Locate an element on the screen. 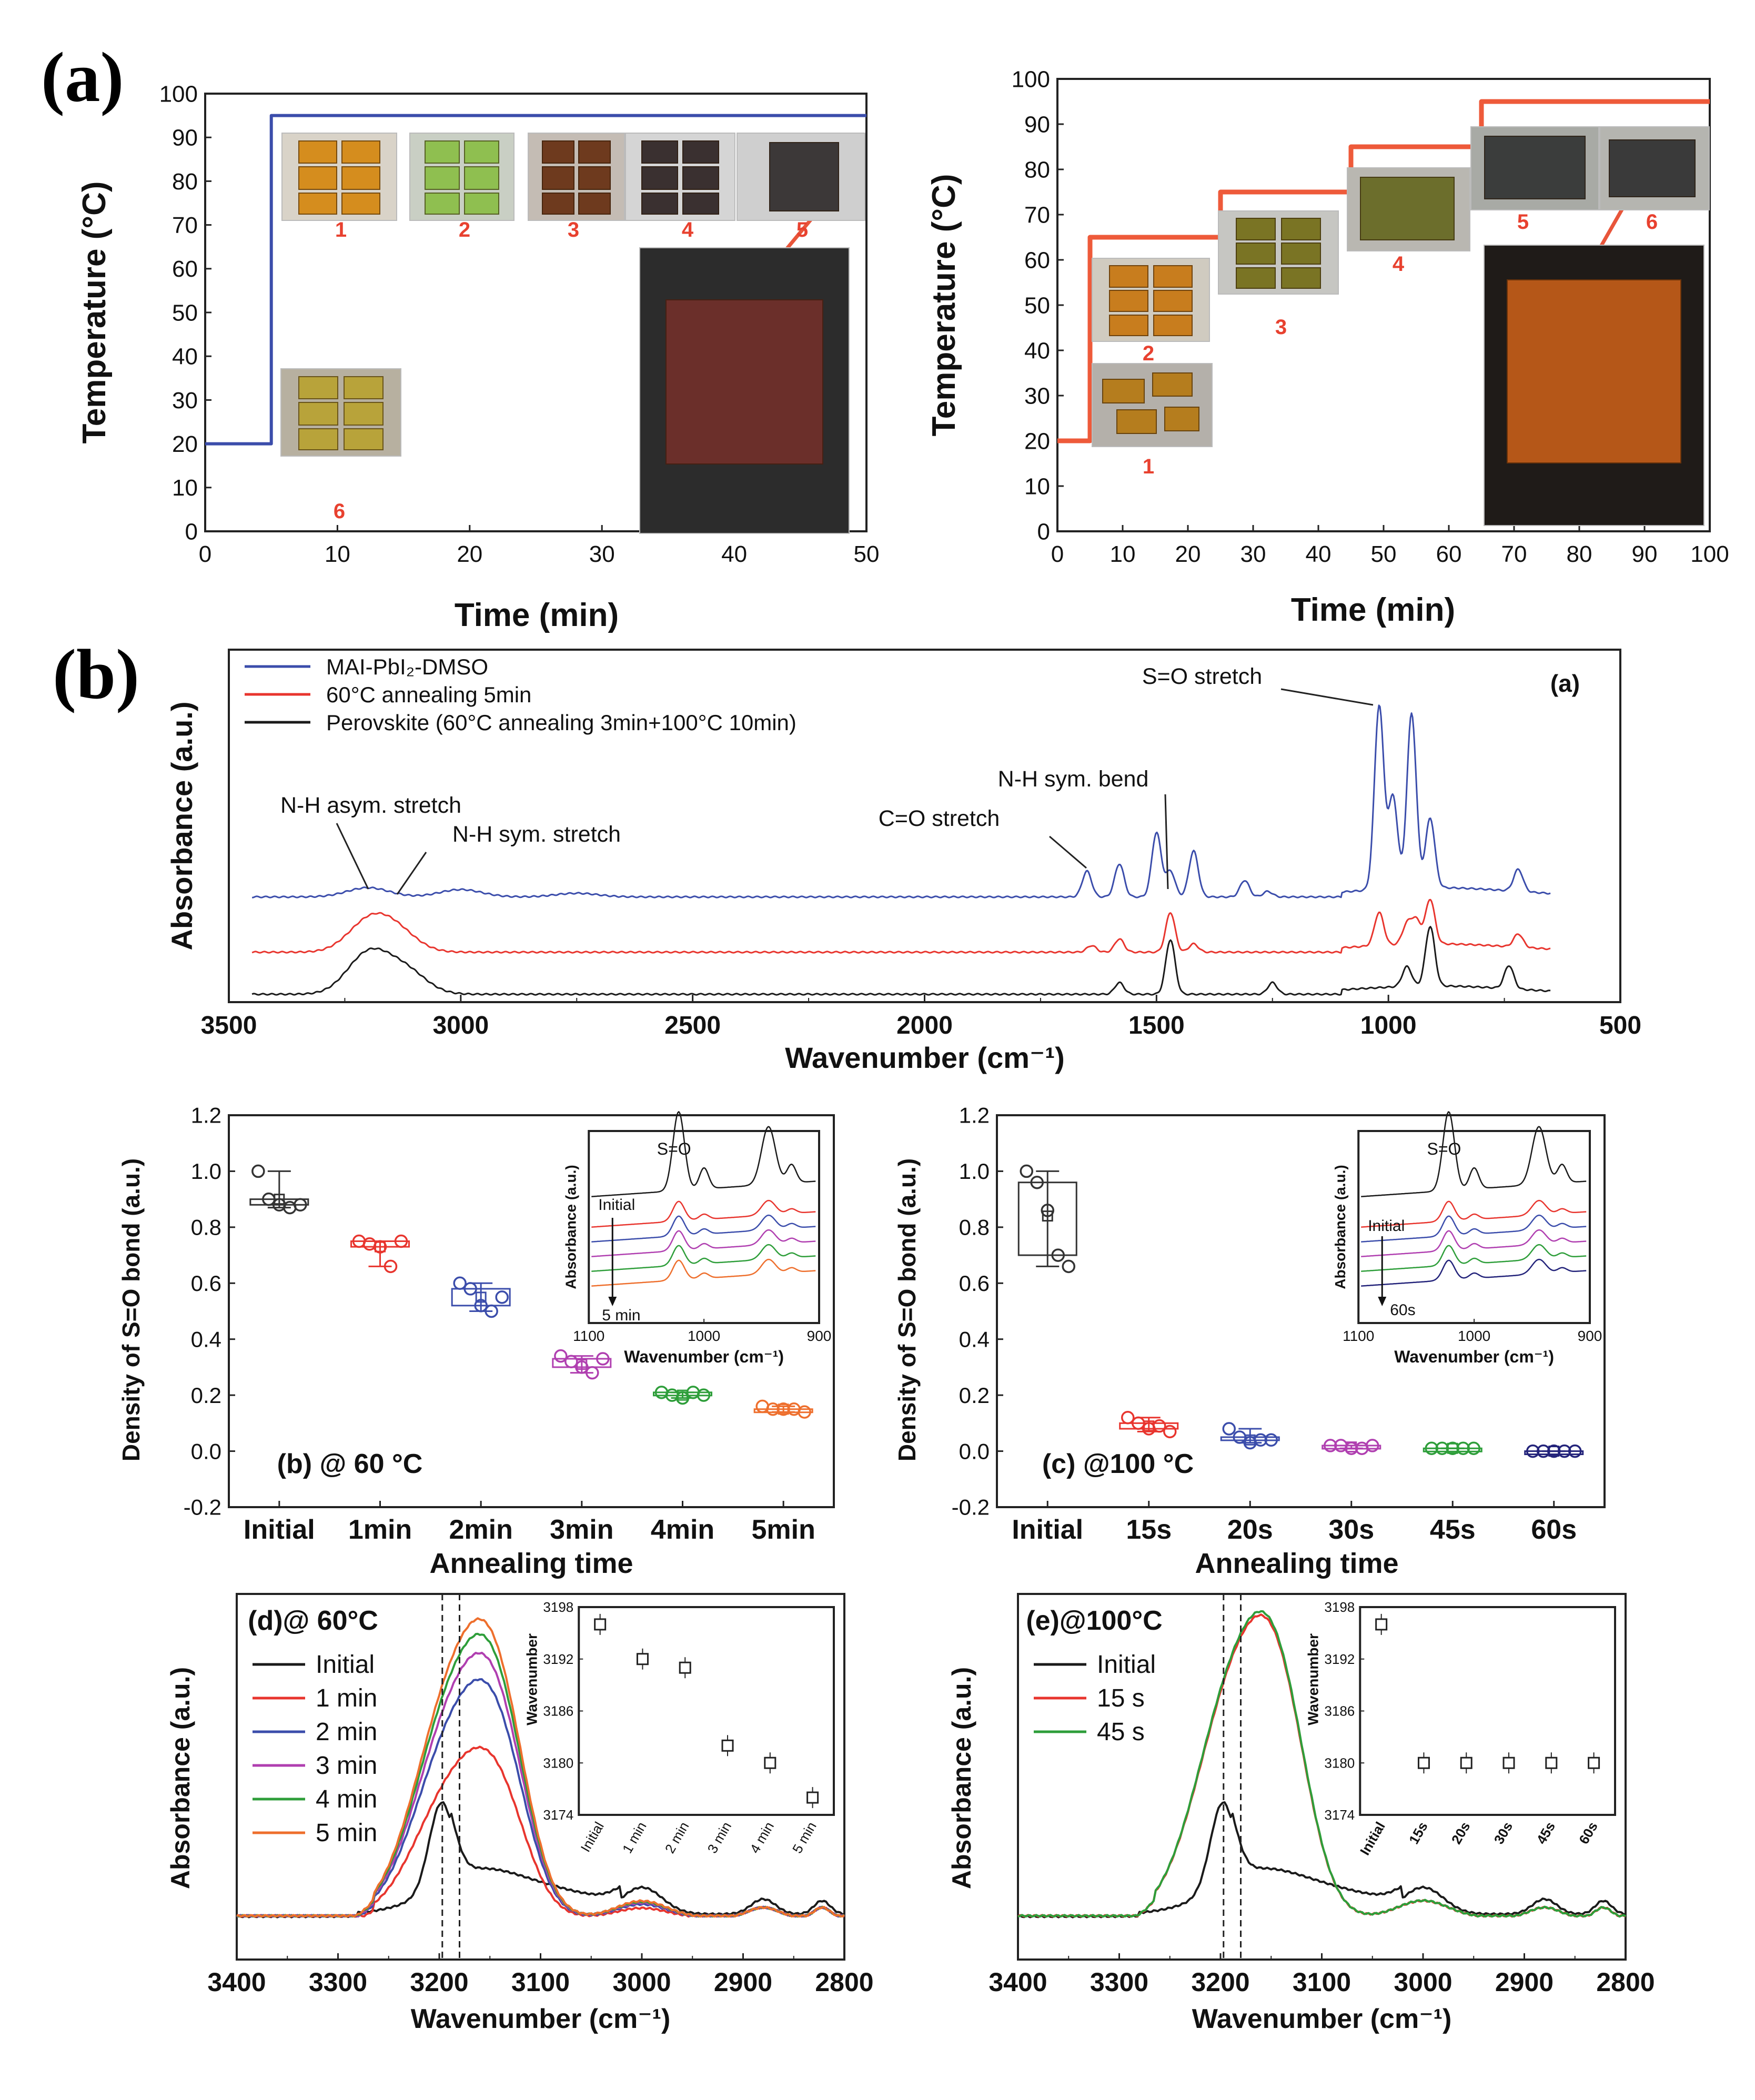  x-tick-label: 20 is located at coordinates (1188, 554).